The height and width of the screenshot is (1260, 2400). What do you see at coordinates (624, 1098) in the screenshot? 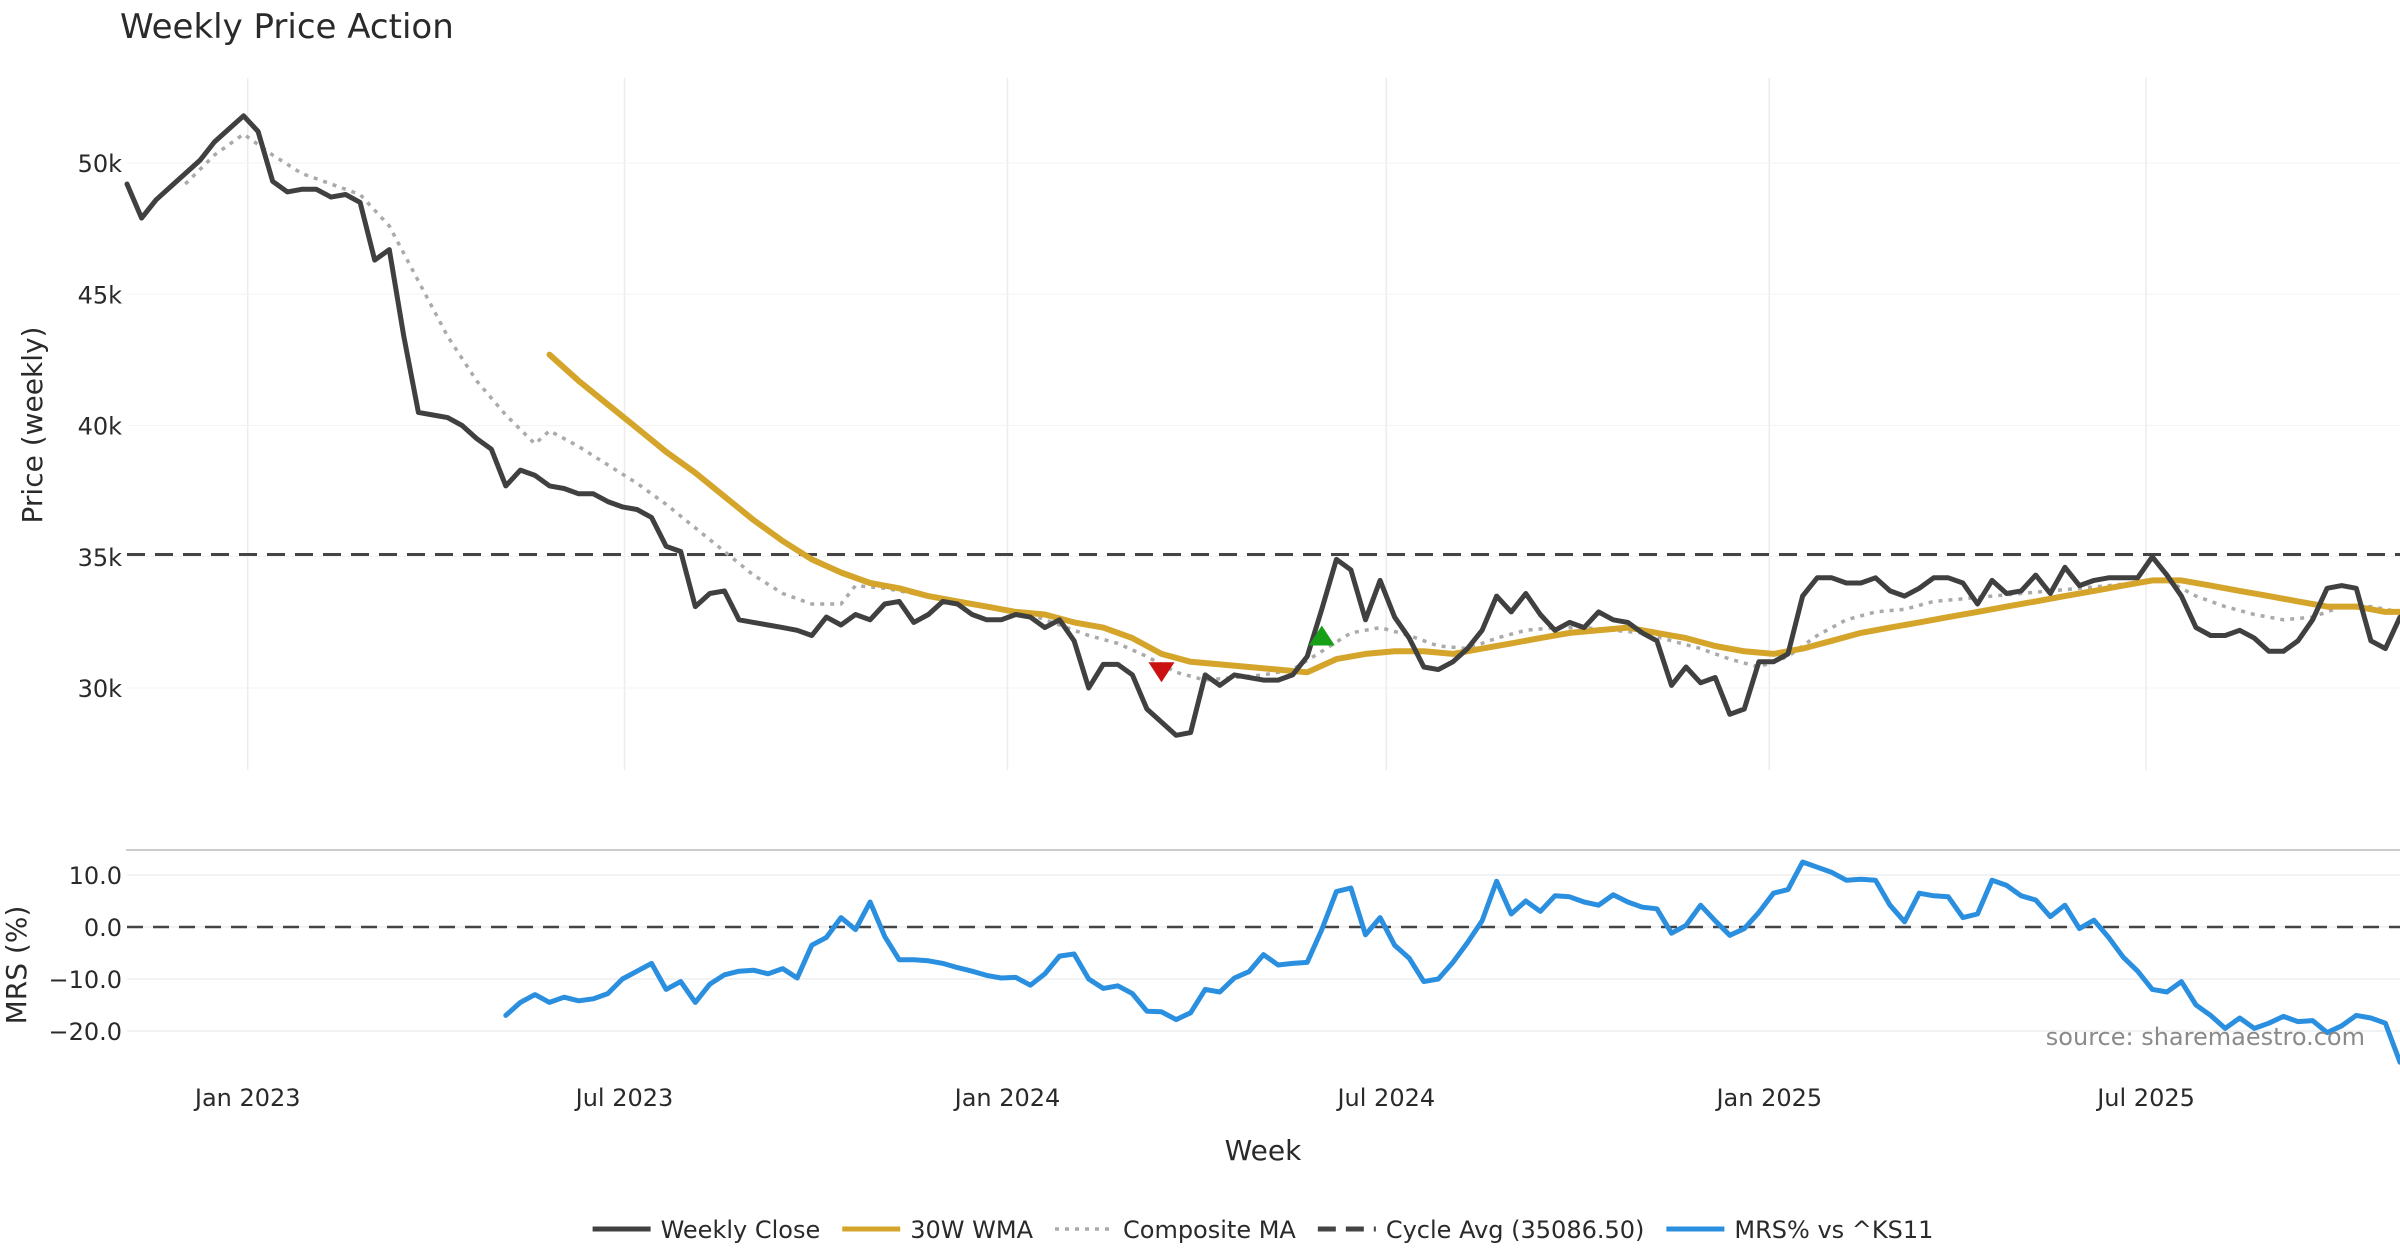
I see `x-tick-label: Jul 2023` at bounding box center [624, 1098].